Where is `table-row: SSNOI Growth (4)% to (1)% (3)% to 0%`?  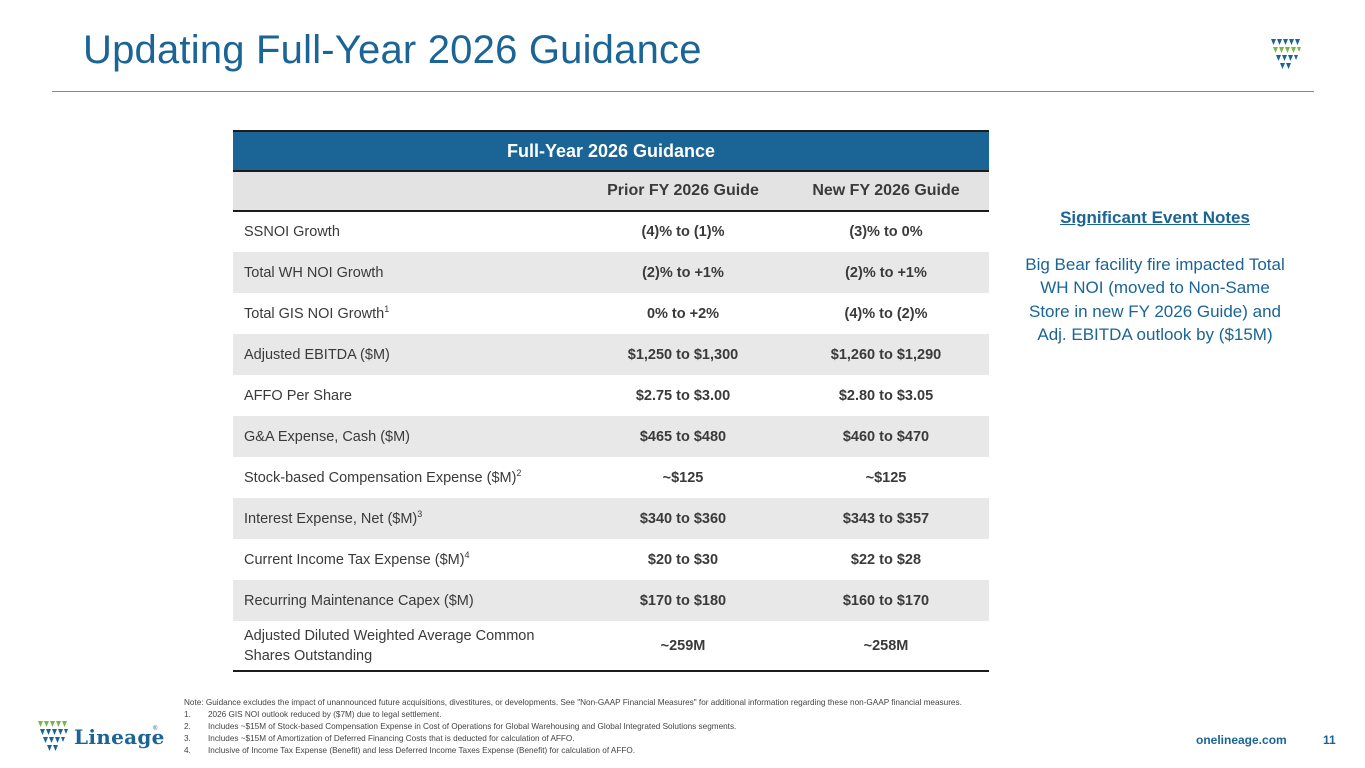 table-row: SSNOI Growth (4)% to (1)% (3)% to 0% is located at coordinates (611, 231).